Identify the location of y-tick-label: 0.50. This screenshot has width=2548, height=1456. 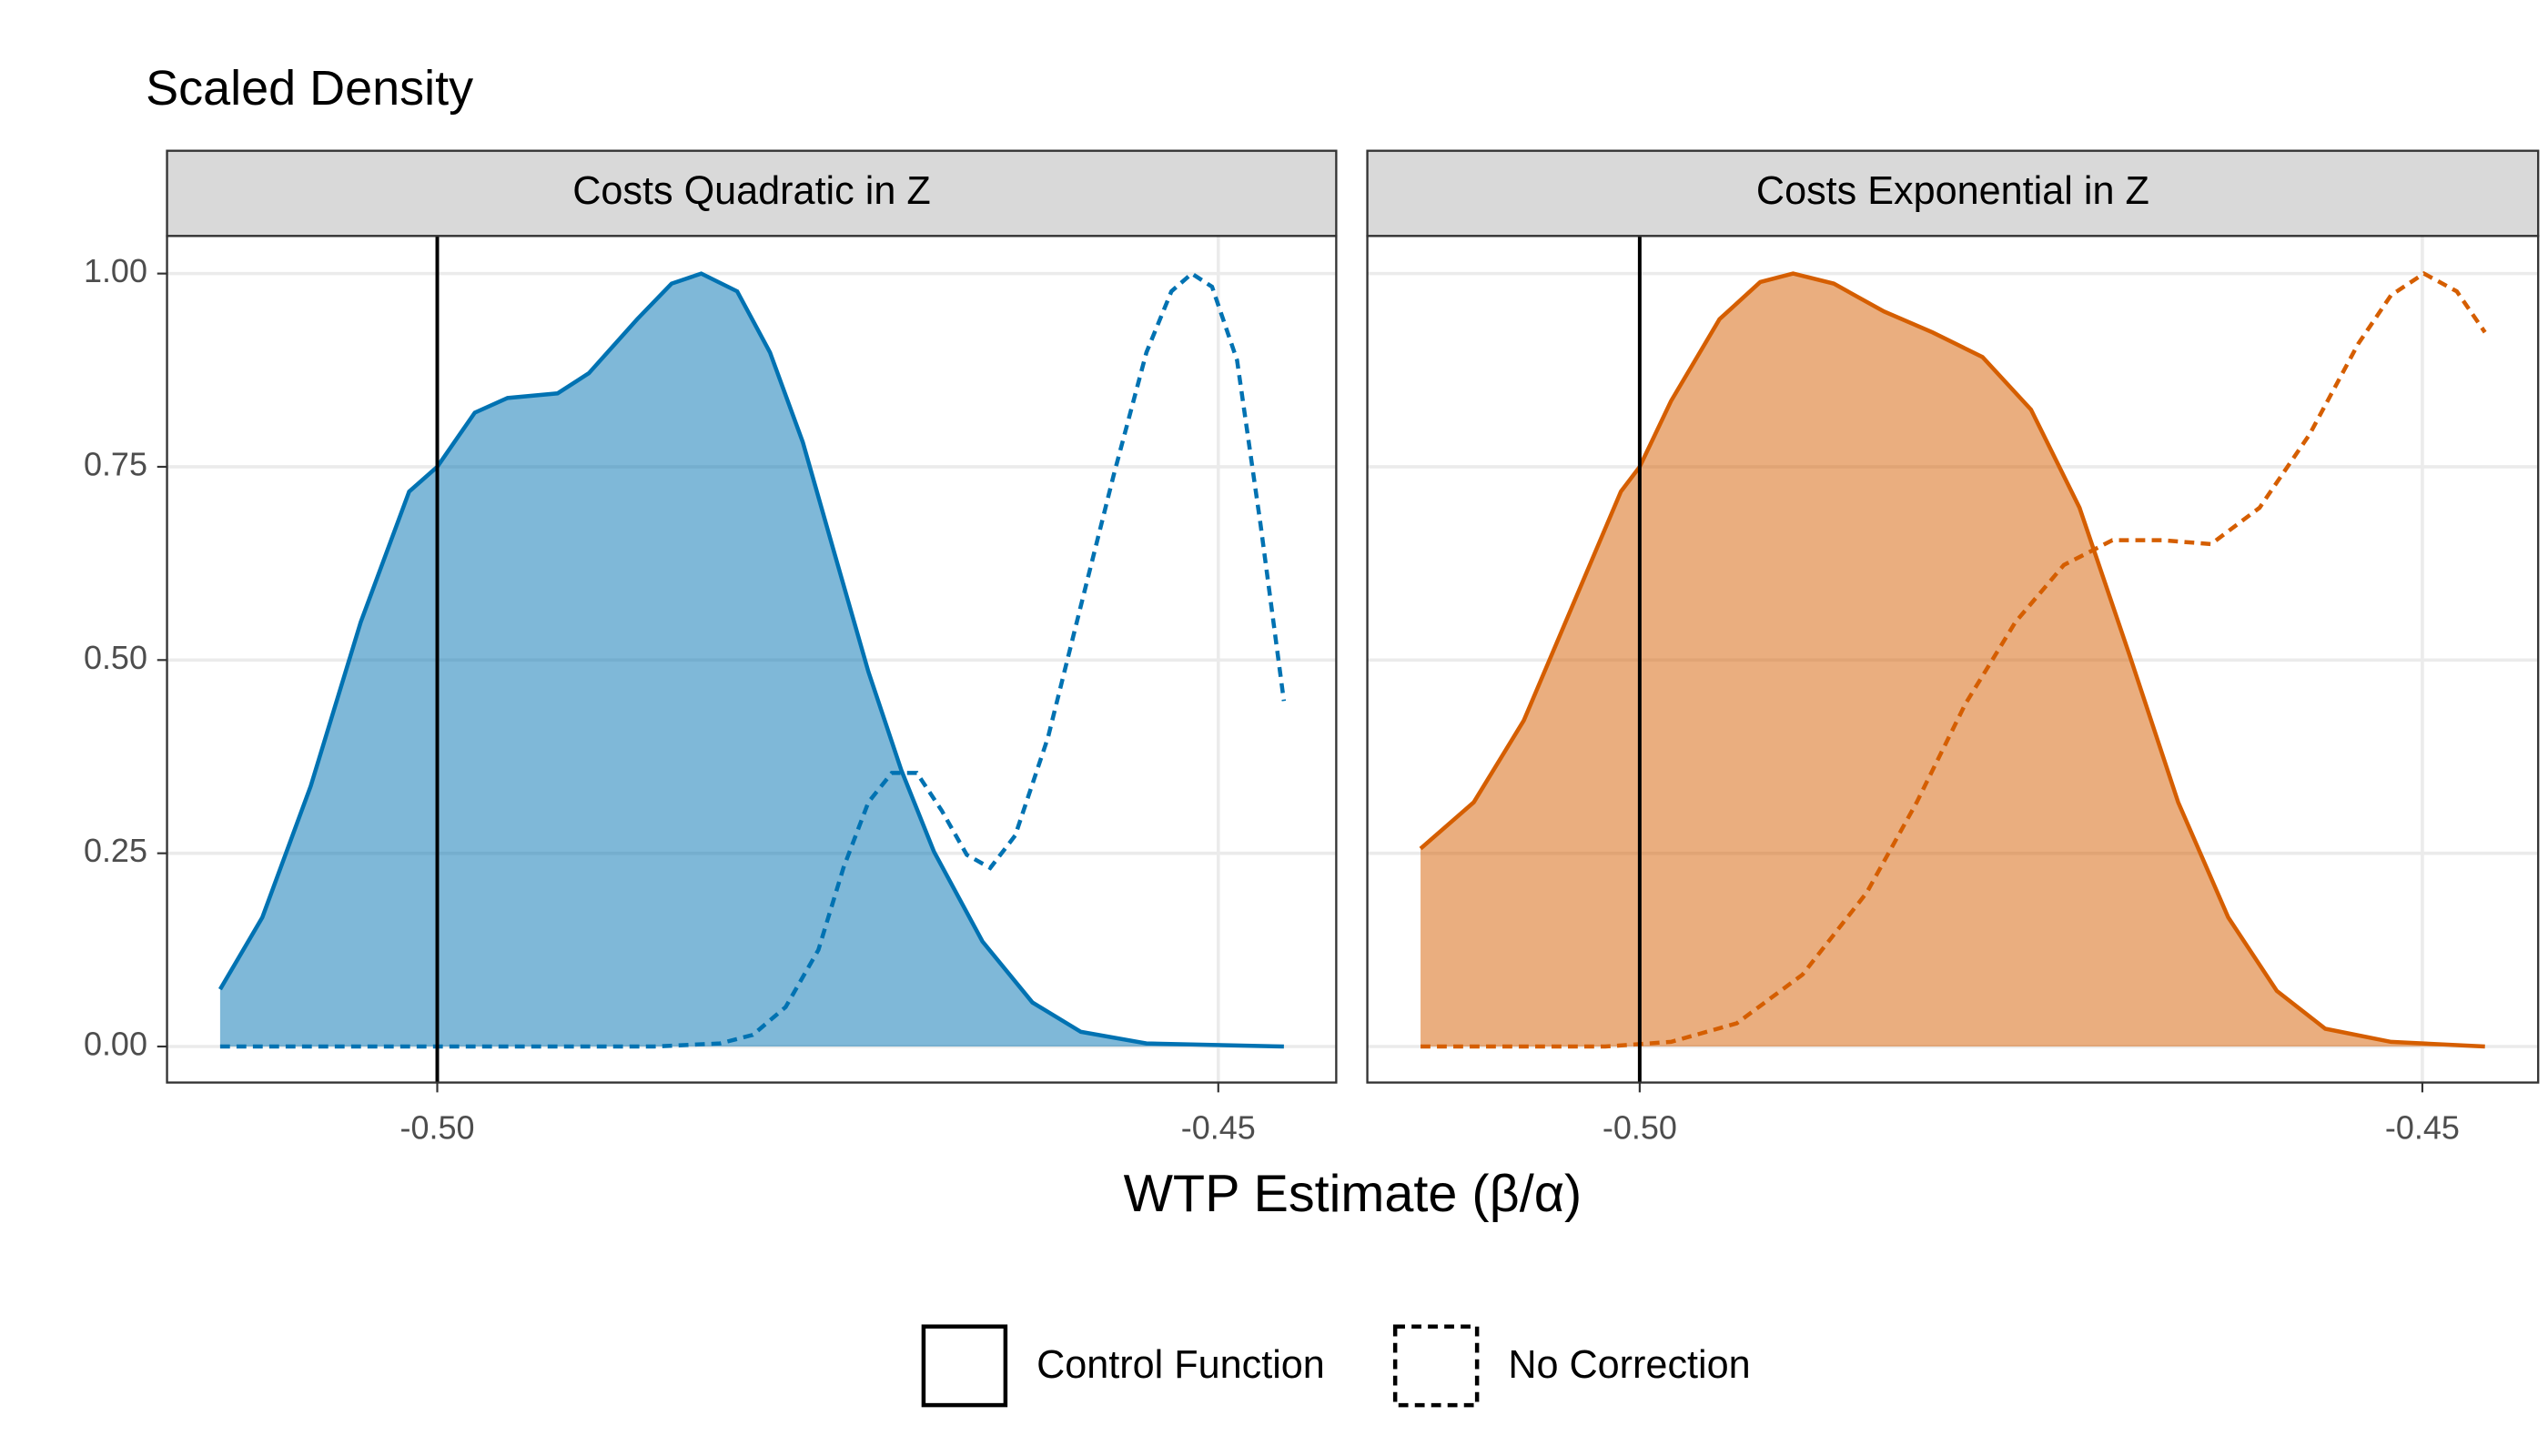
(116, 658).